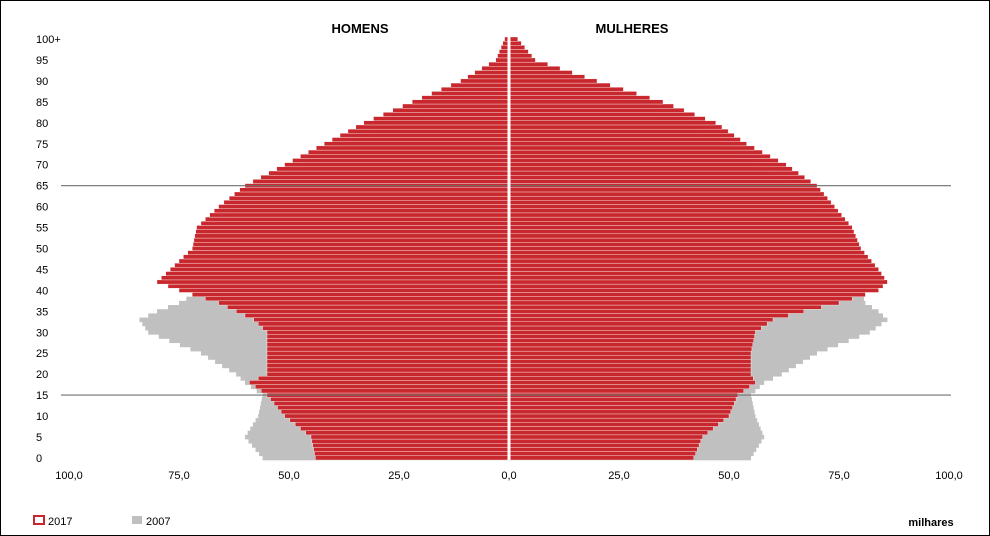 The height and width of the screenshot is (536, 990). I want to click on header-women: MULHERES, so click(632, 28).